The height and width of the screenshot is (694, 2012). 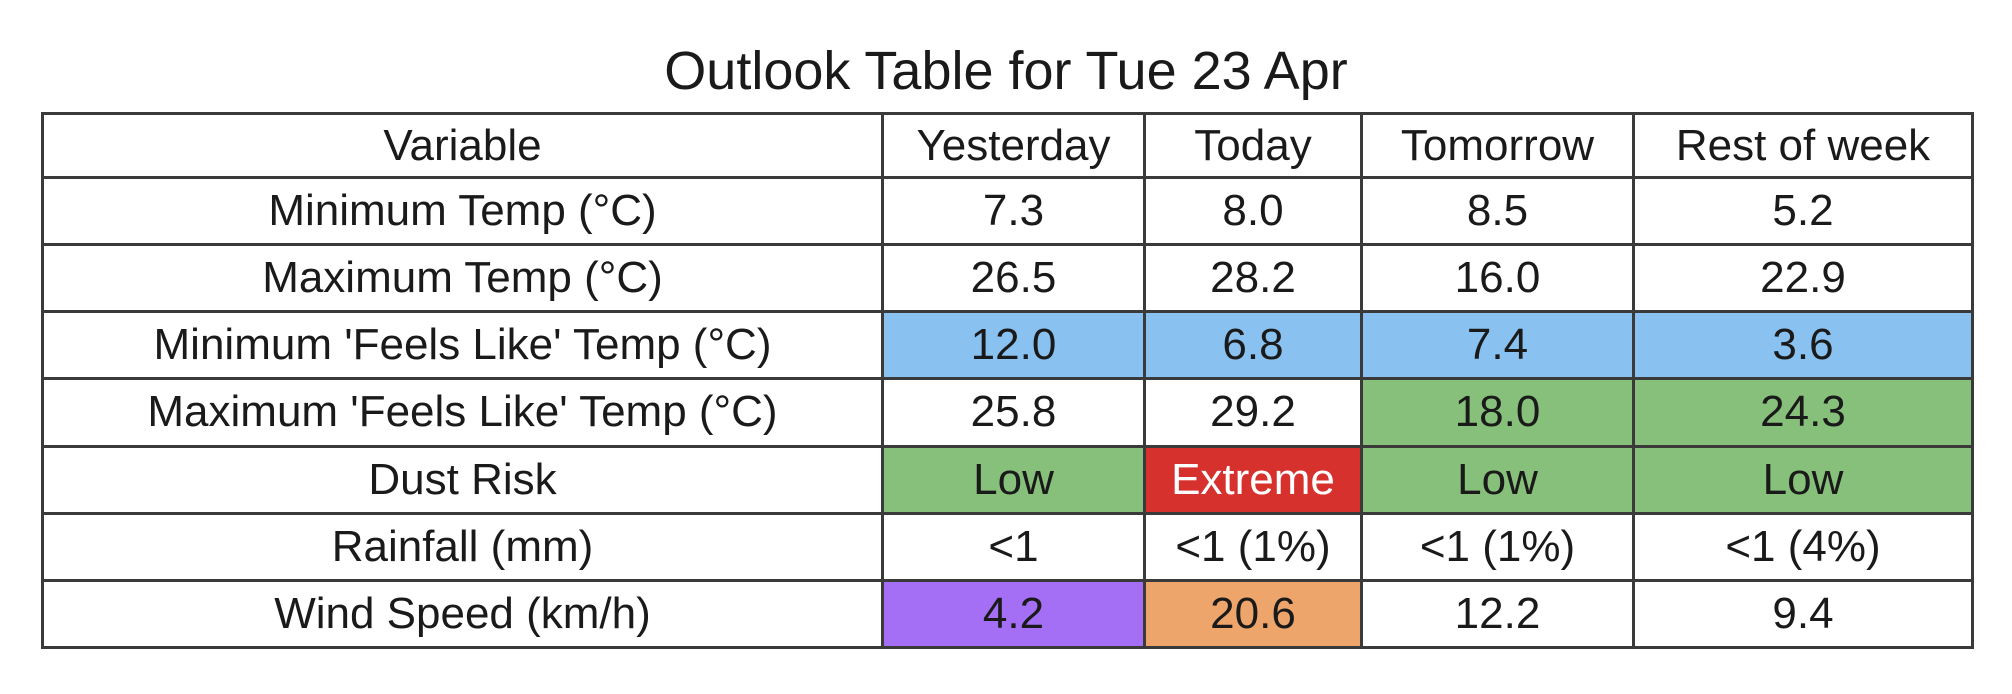 I want to click on table-row-wind-speed: Wind Speed (km/h) 4.2 20.6 12.2 9.4, so click(x=1007, y=614).